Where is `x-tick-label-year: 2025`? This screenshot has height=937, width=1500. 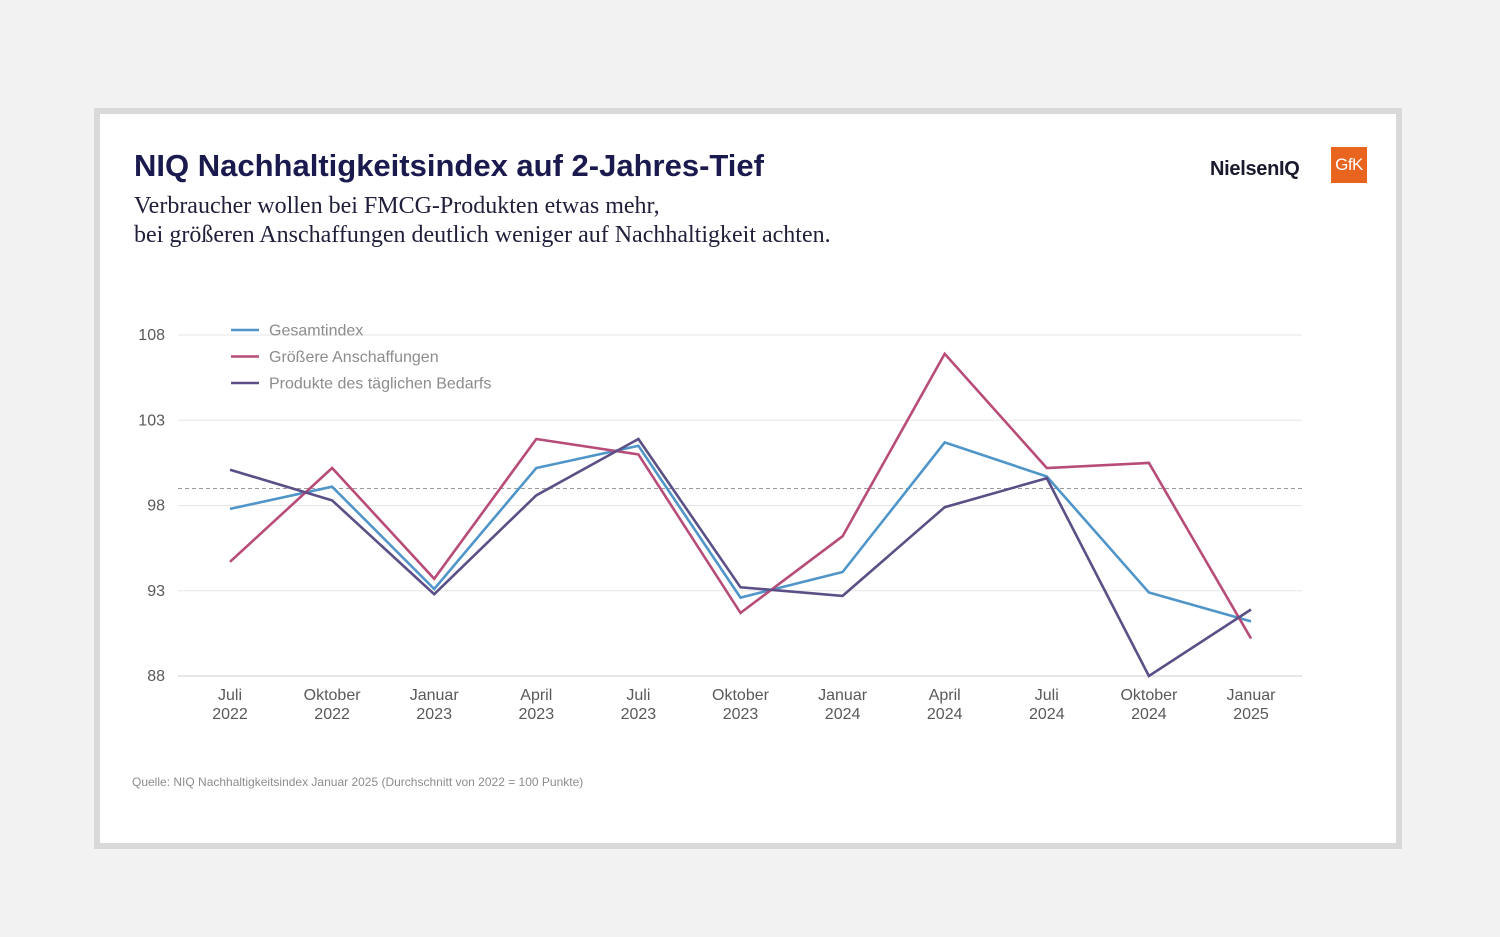 x-tick-label-year: 2025 is located at coordinates (1251, 714).